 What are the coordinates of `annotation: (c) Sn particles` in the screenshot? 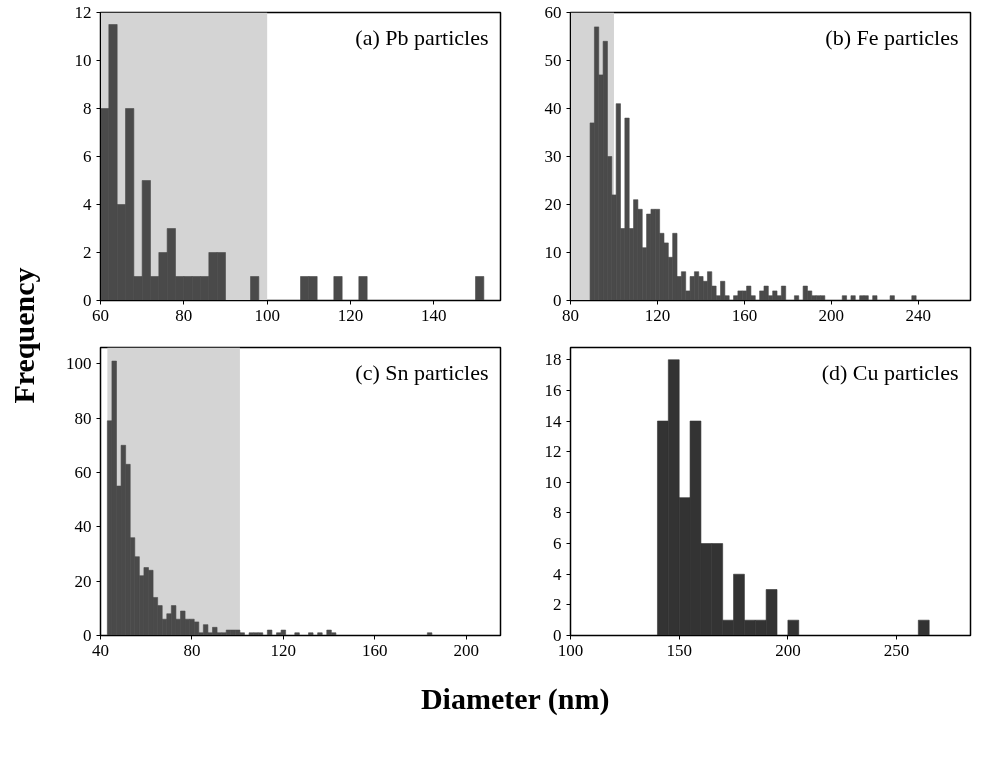 It's located at (422, 372).